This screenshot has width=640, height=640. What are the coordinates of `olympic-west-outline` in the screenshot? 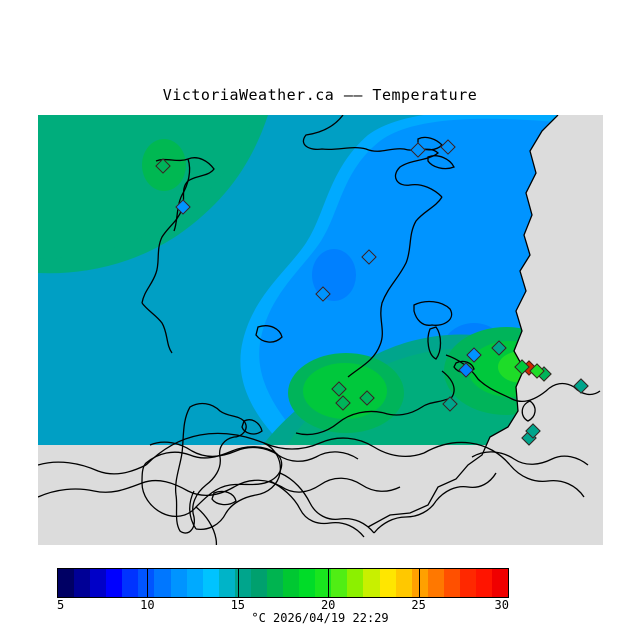 It's located at (206, 525).